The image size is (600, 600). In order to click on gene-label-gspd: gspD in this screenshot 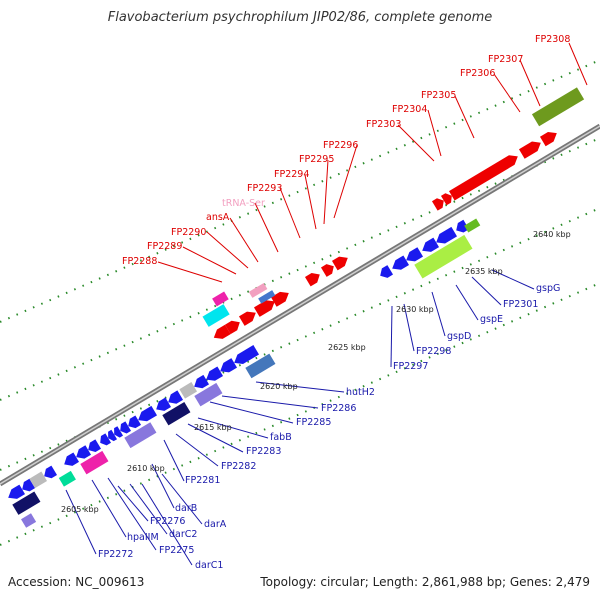, I will do `click(459, 336)`.